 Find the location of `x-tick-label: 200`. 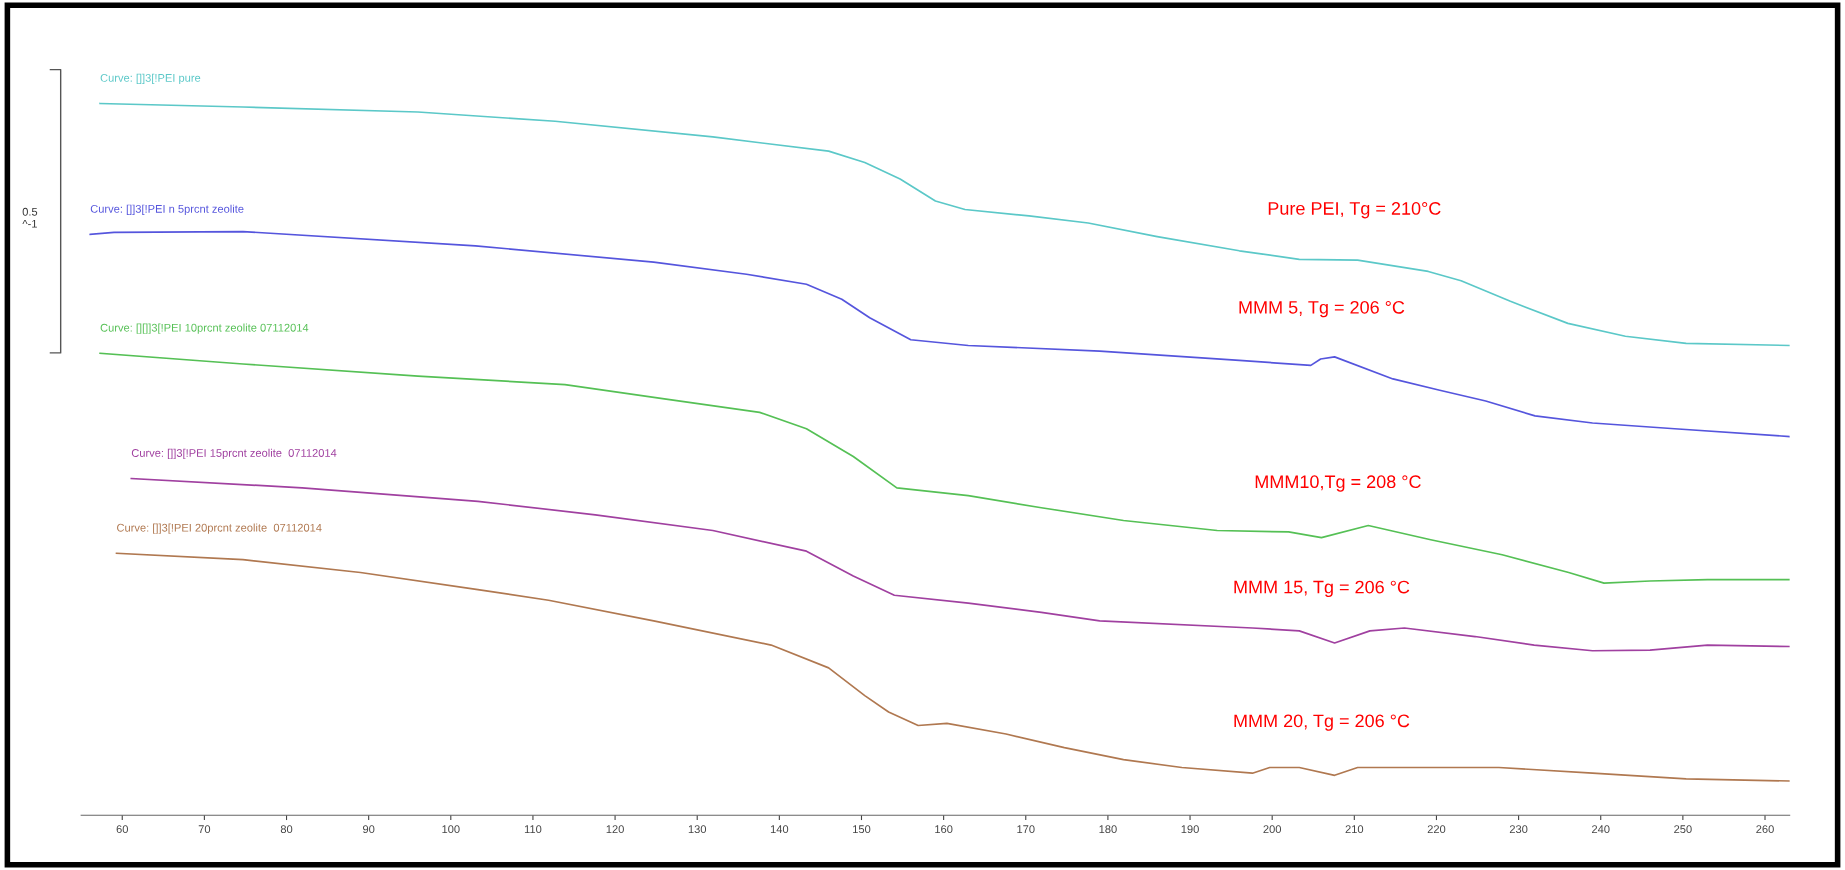

x-tick-label: 200 is located at coordinates (1272, 829).